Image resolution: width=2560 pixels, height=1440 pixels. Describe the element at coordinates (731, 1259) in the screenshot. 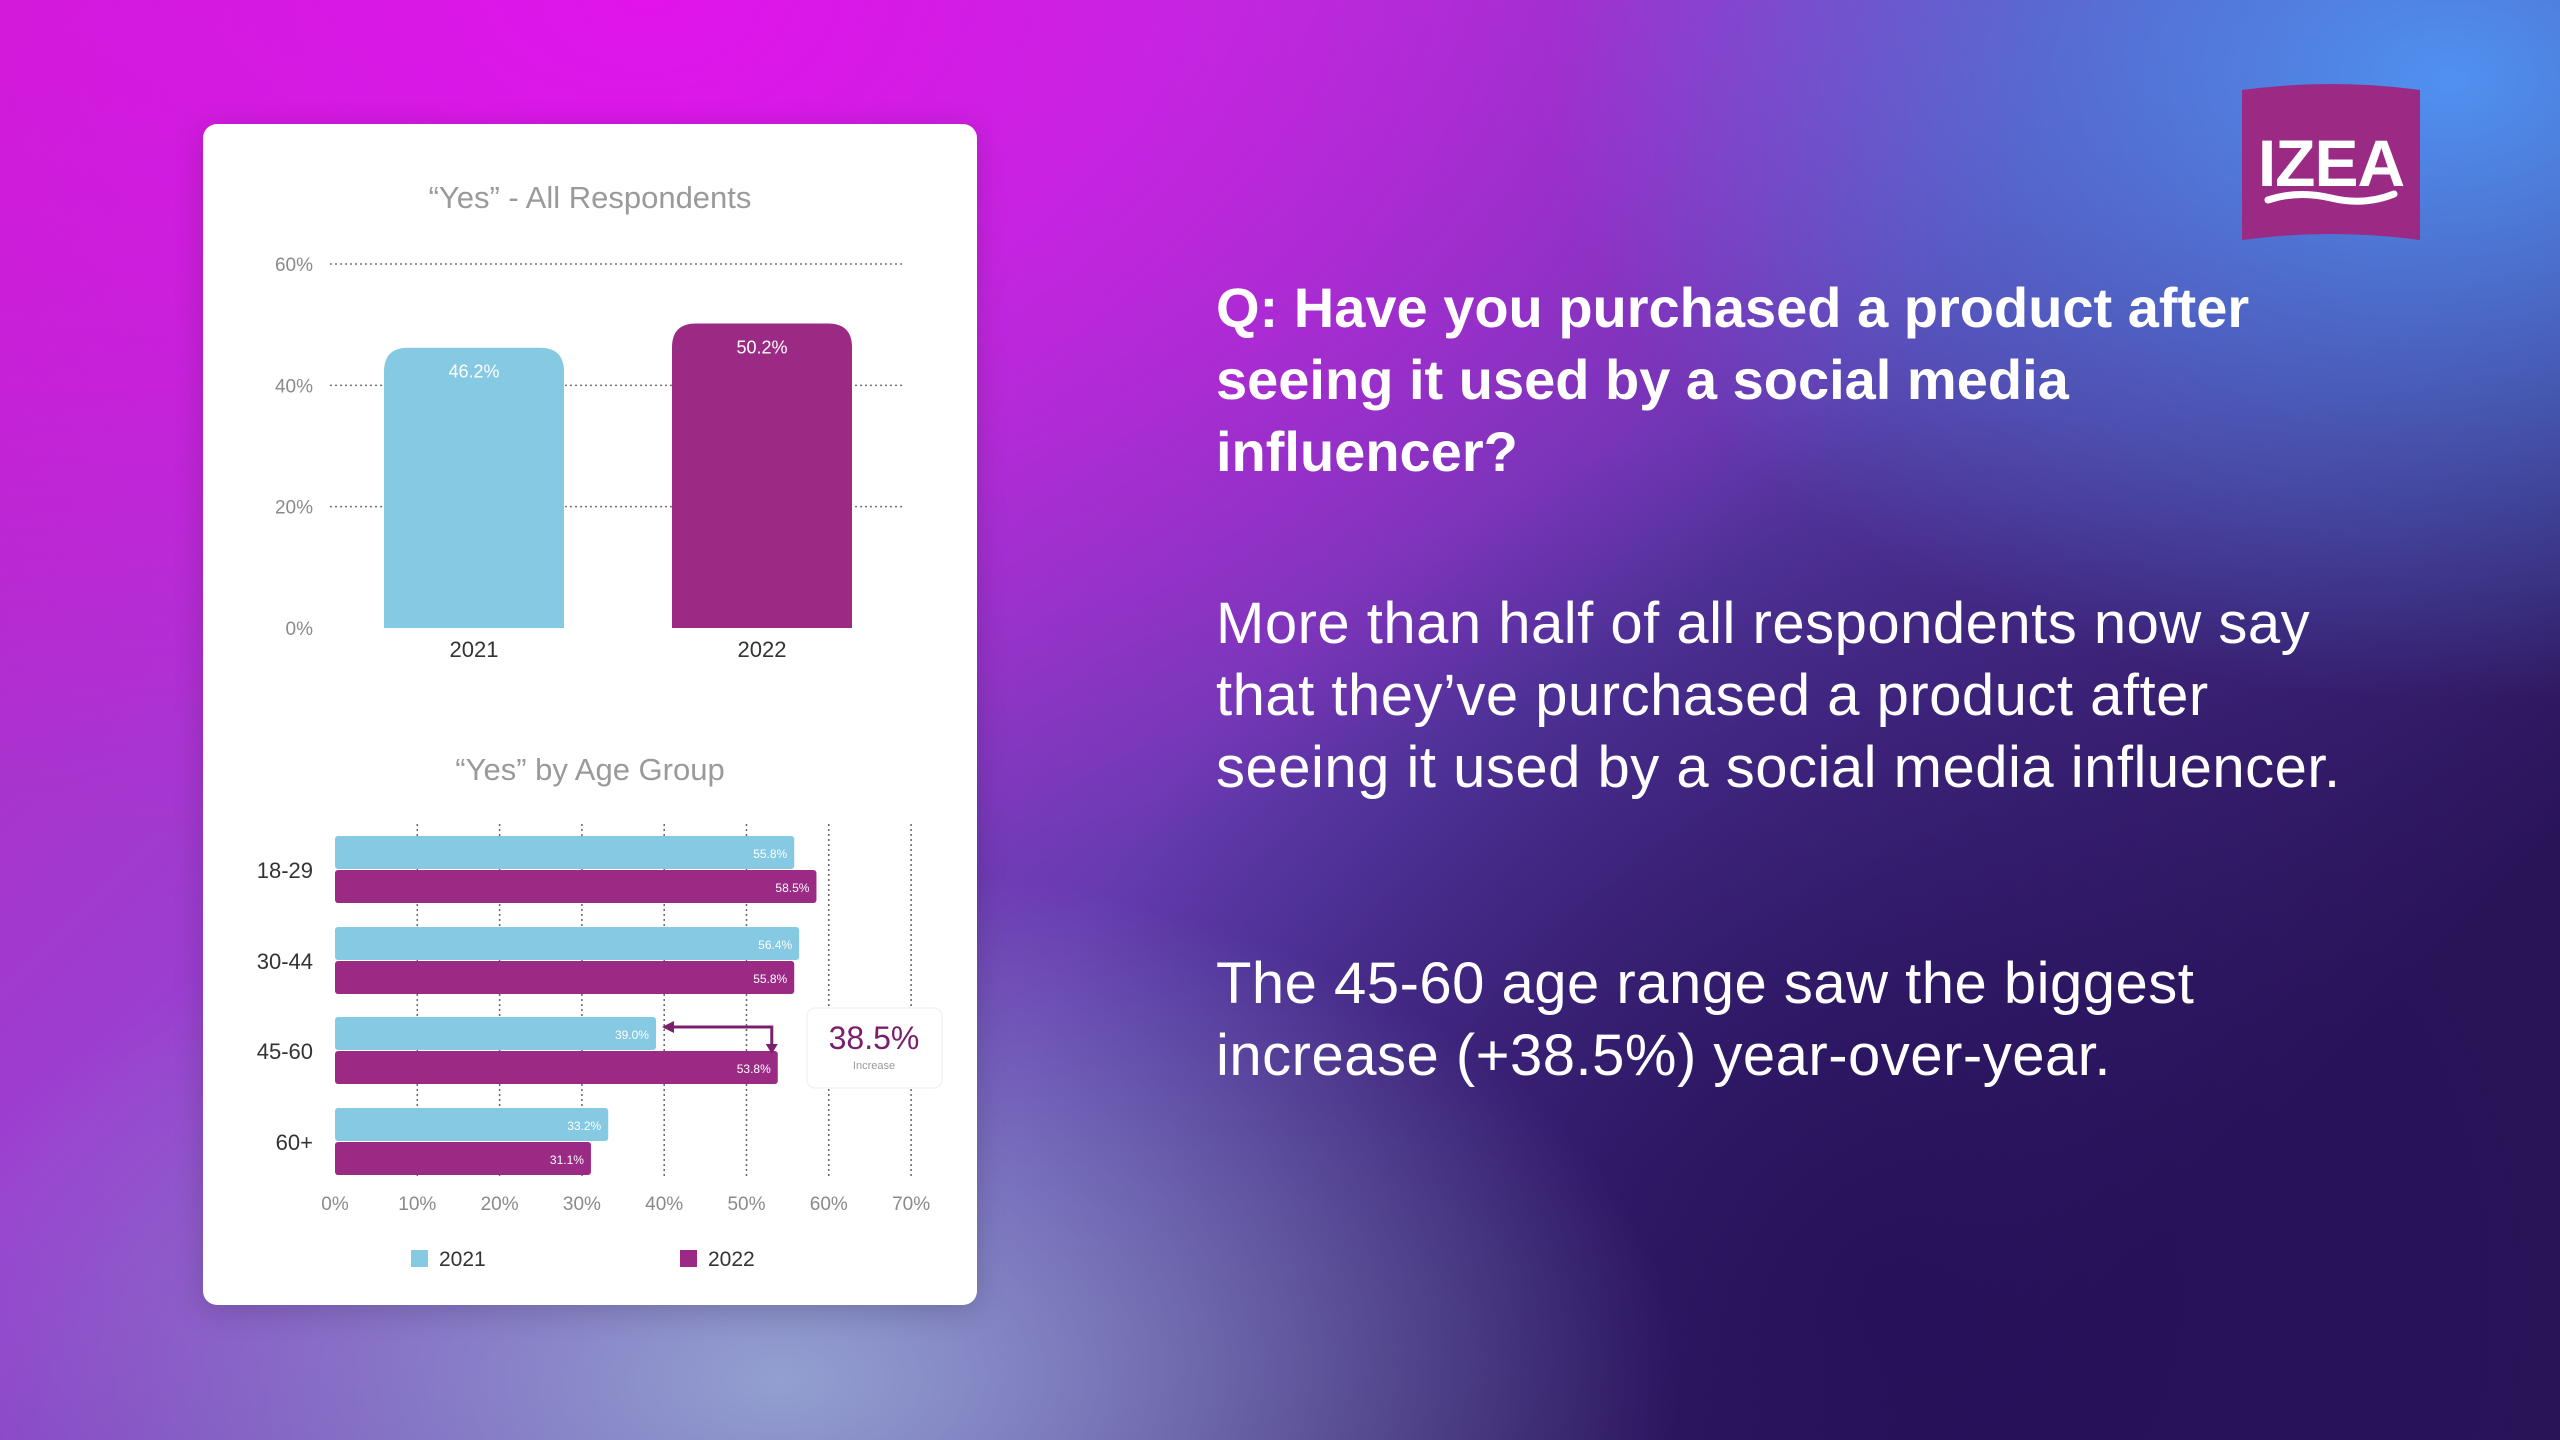

I see `legend-label: 2022` at that location.